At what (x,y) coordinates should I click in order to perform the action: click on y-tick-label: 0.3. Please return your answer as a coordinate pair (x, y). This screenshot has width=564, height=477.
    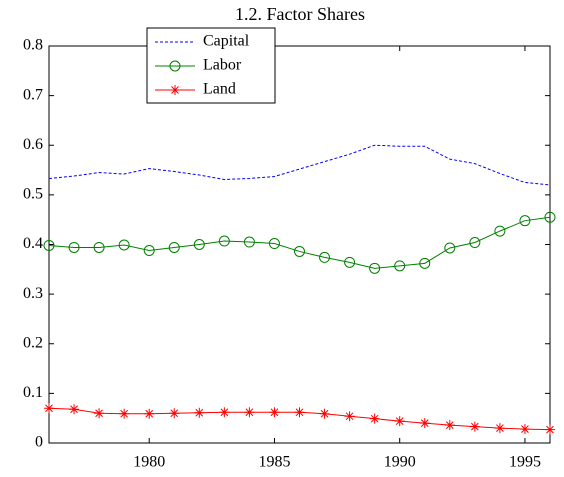
    Looking at the image, I should click on (33, 293).